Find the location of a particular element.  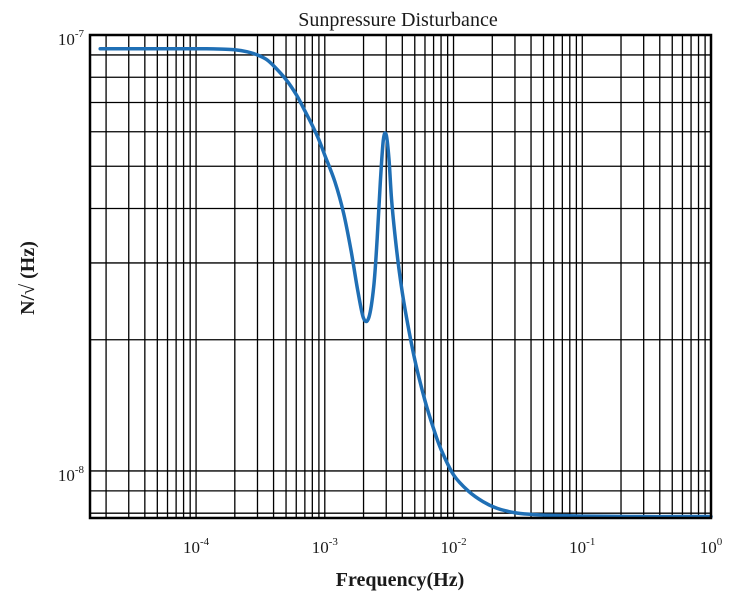

y-tick-label: 10⁻⁸ is located at coordinates (71, 474).